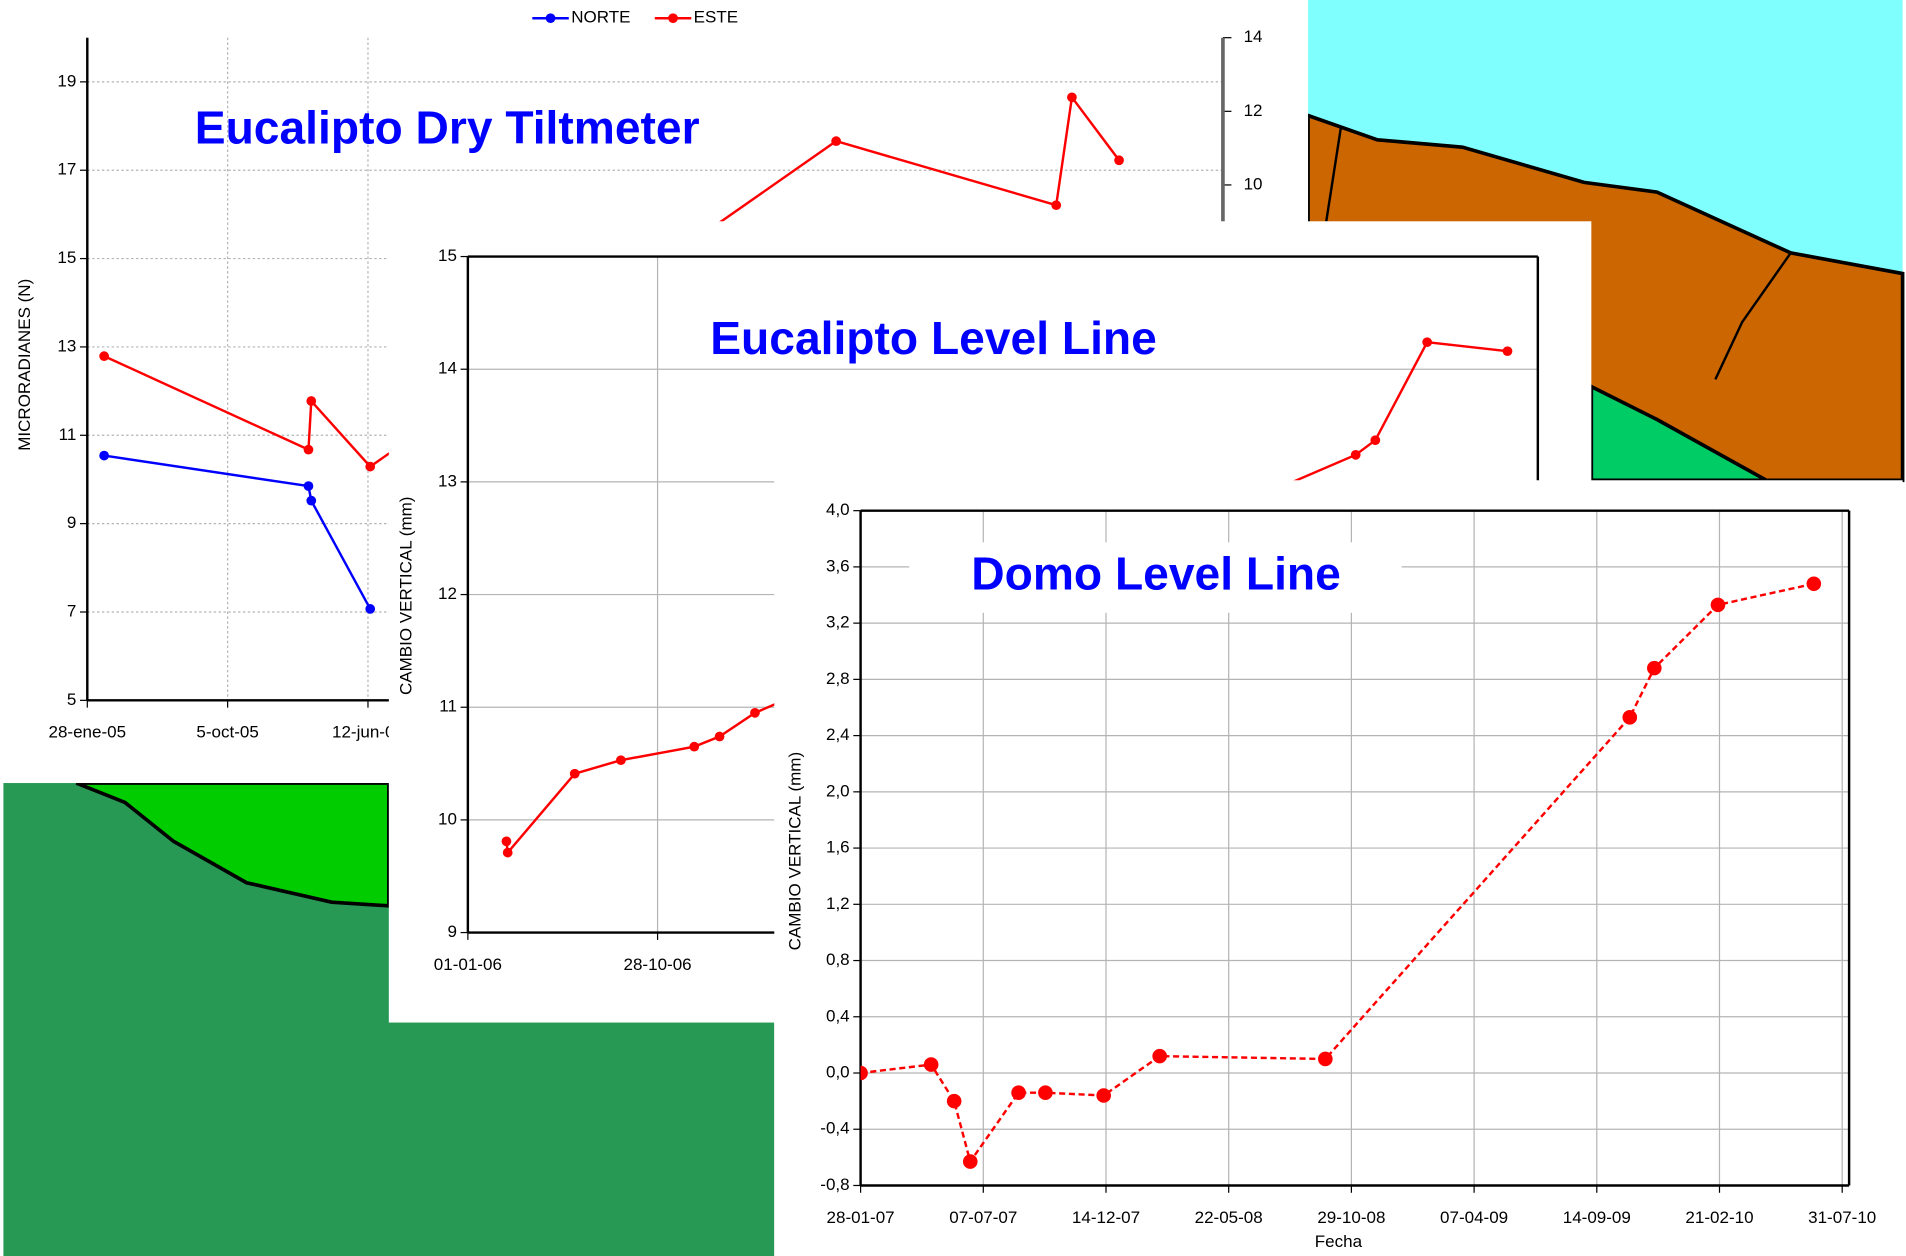 The image size is (1906, 1256). What do you see at coordinates (861, 1217) in the screenshot?
I see `x-tick-label: 28-01-07` at bounding box center [861, 1217].